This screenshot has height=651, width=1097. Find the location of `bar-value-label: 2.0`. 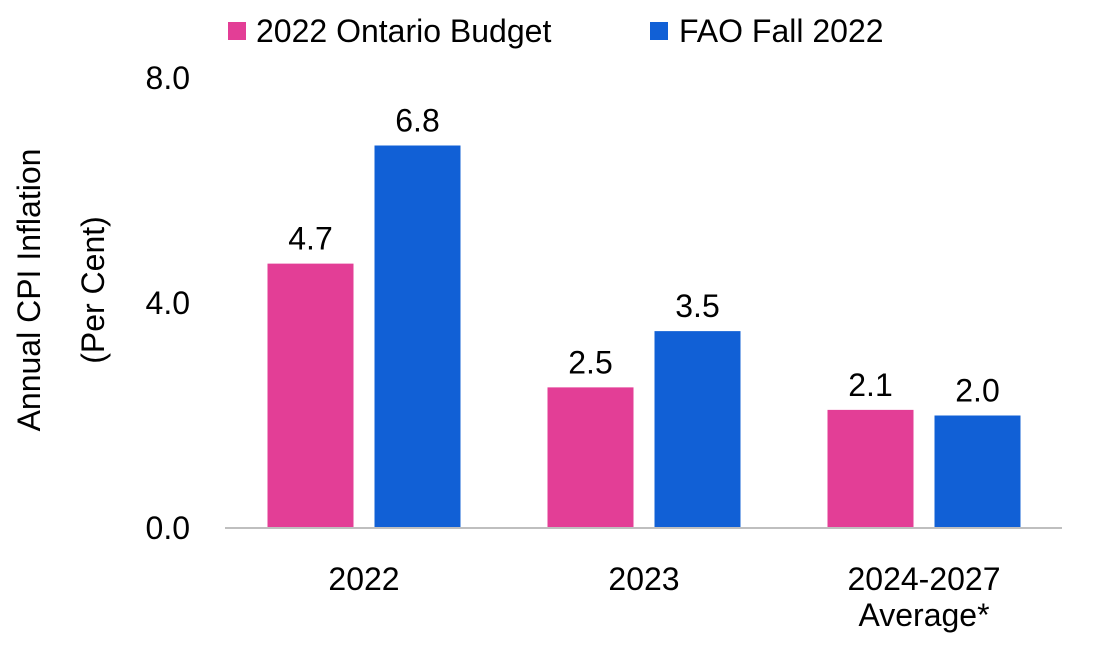

bar-value-label: 2.0 is located at coordinates (977, 391).